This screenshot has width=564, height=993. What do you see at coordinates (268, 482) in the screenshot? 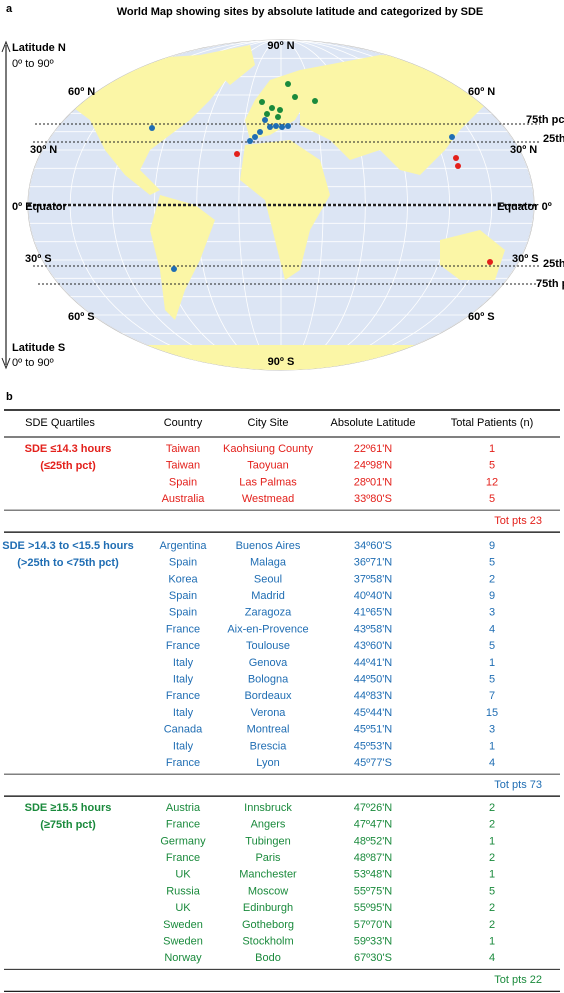
I see `cell: Las Palmas` at bounding box center [268, 482].